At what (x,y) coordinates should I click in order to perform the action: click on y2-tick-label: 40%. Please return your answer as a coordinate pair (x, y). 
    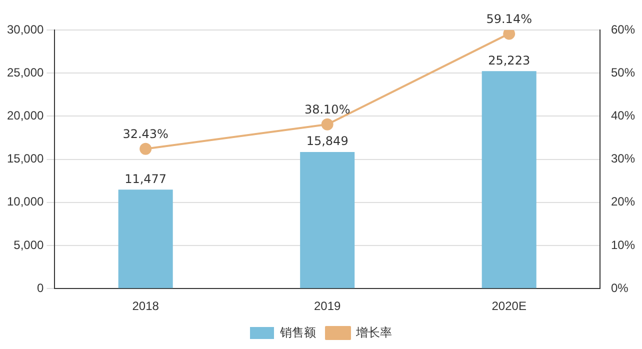
    Looking at the image, I should click on (623, 115).